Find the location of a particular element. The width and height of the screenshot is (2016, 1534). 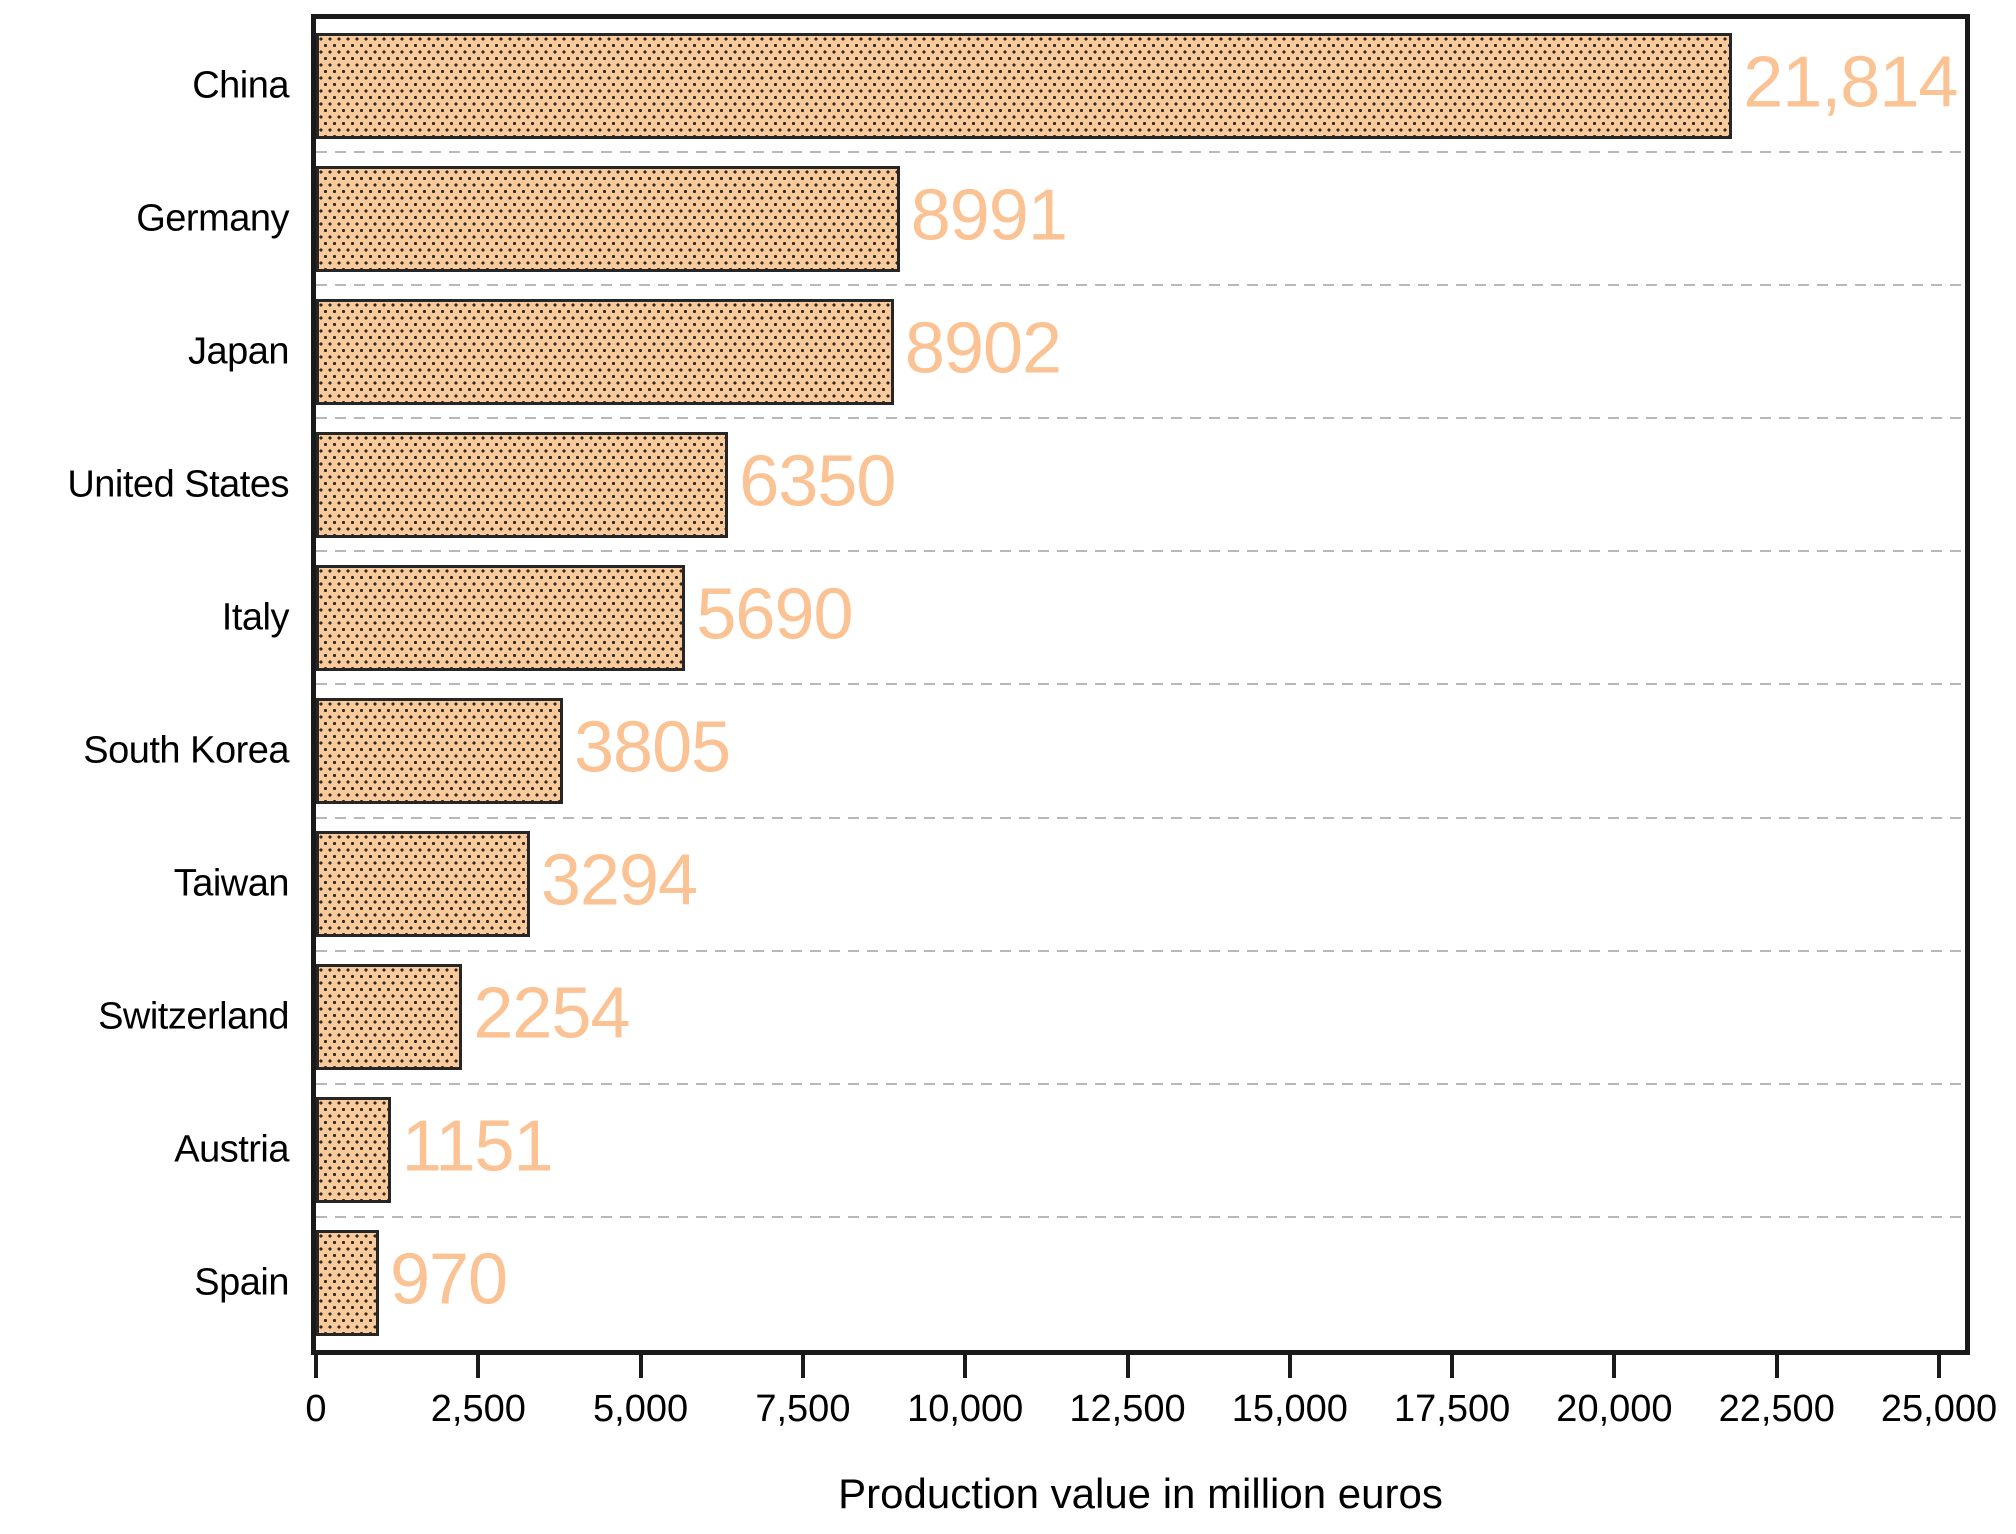

bar: 3294 is located at coordinates (507, 884).